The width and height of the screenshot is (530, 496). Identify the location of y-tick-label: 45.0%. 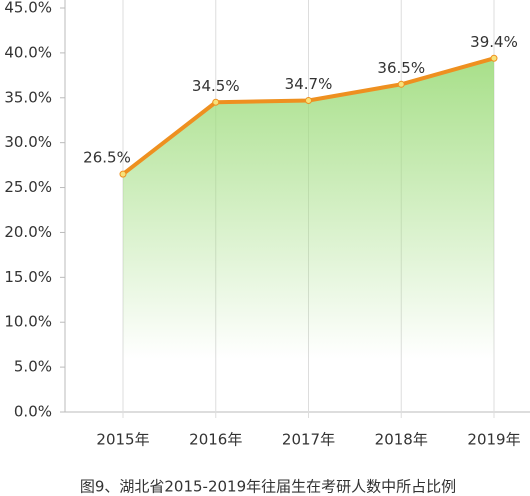
(28, 8).